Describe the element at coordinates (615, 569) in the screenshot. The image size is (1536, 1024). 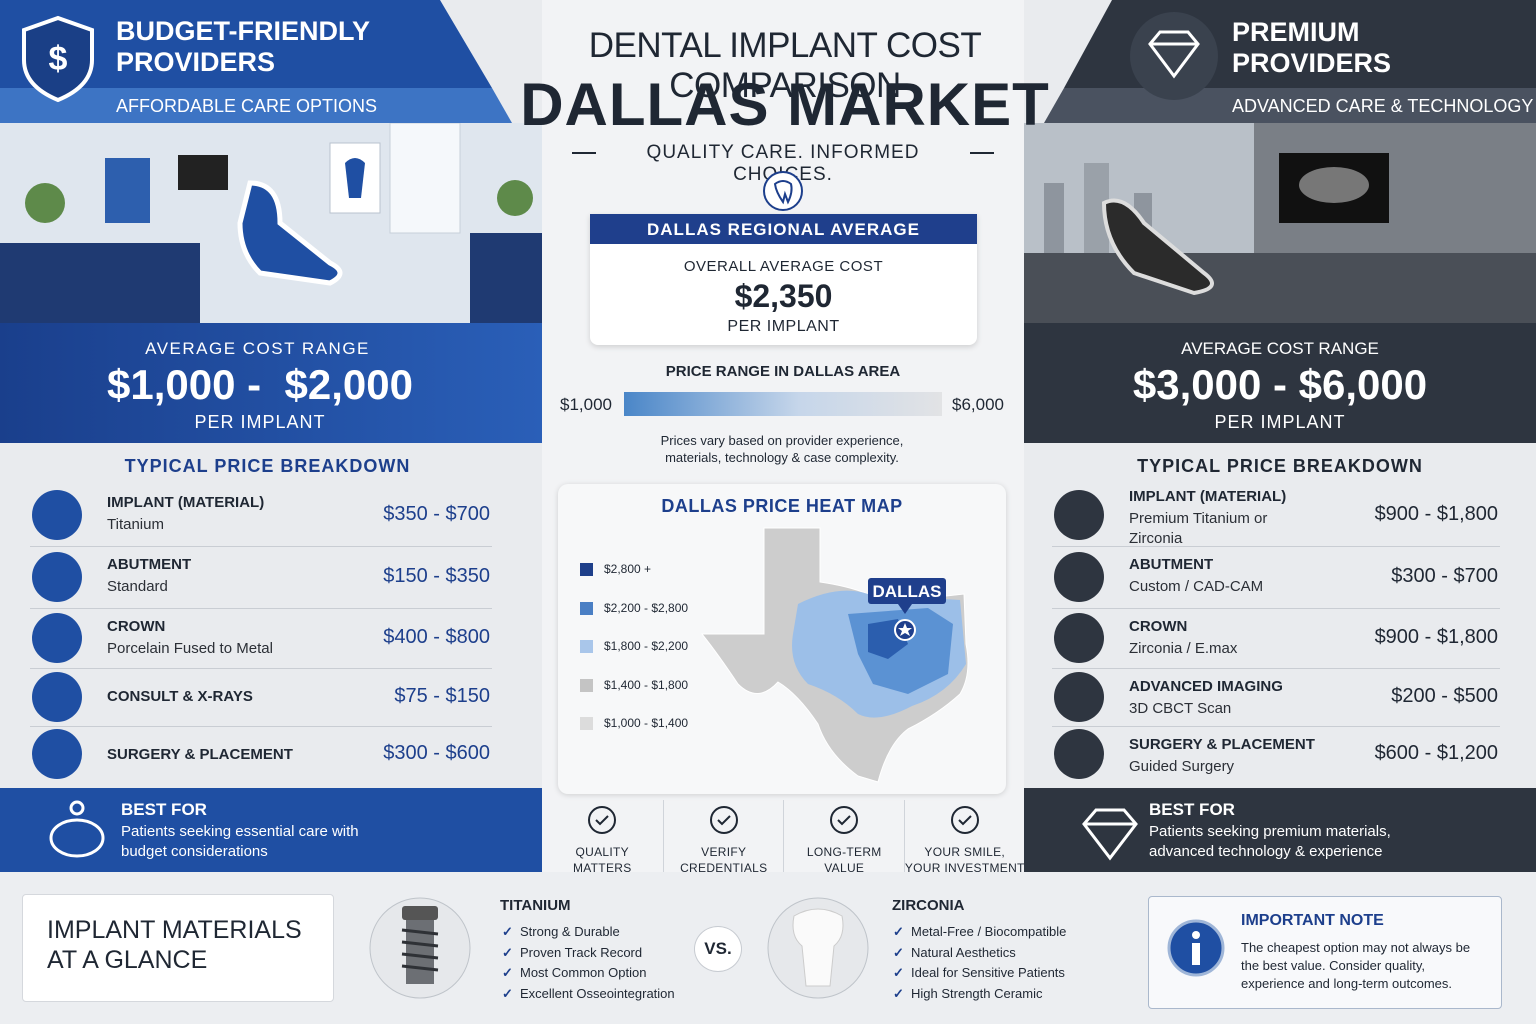
I see `legend-item: $2,800 +` at that location.